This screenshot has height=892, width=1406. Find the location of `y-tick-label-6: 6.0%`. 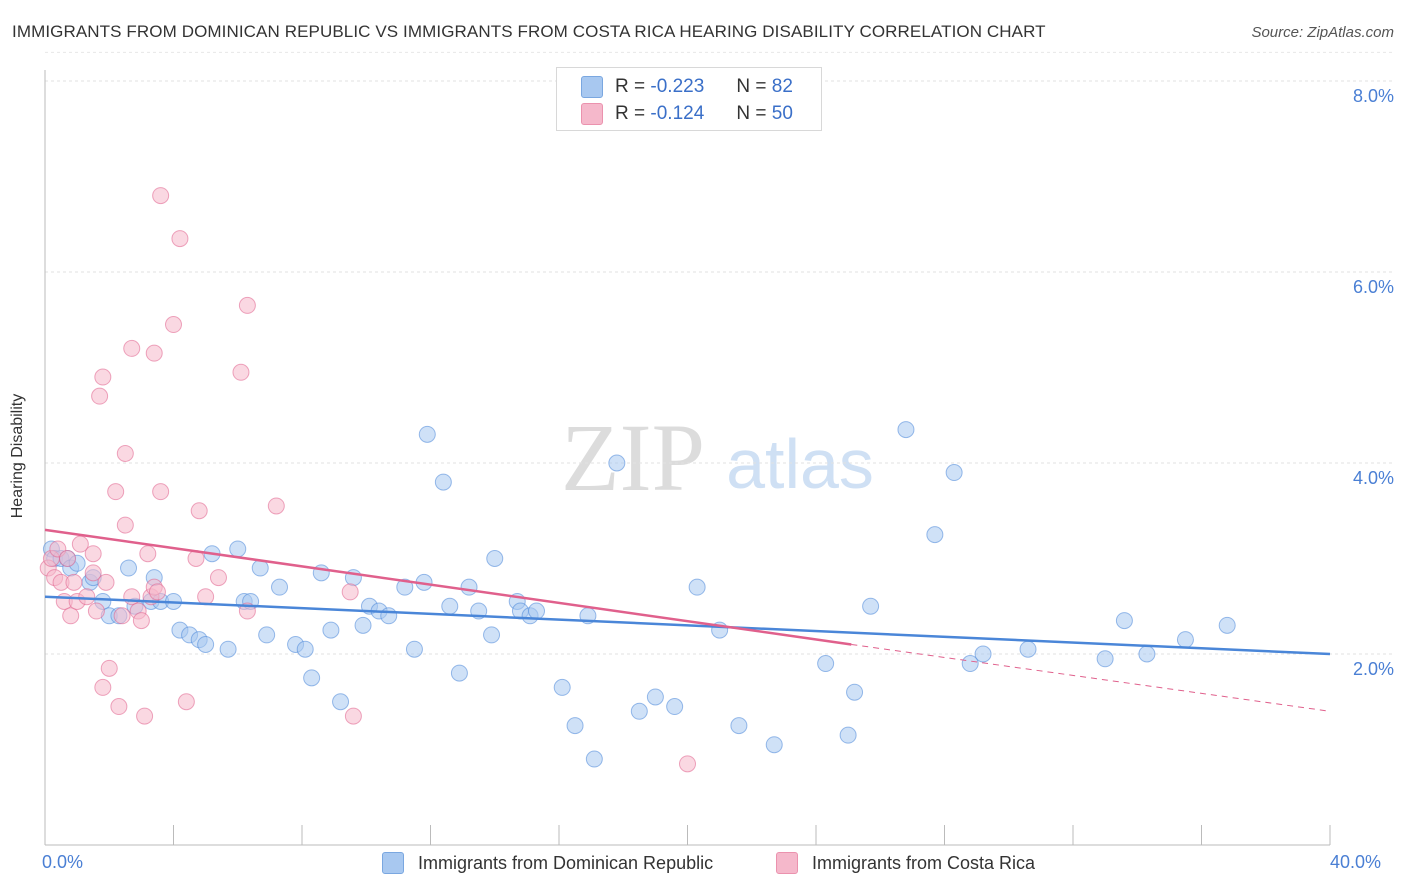

y-tick-label-6: 6.0% is located at coordinates (1373, 287).